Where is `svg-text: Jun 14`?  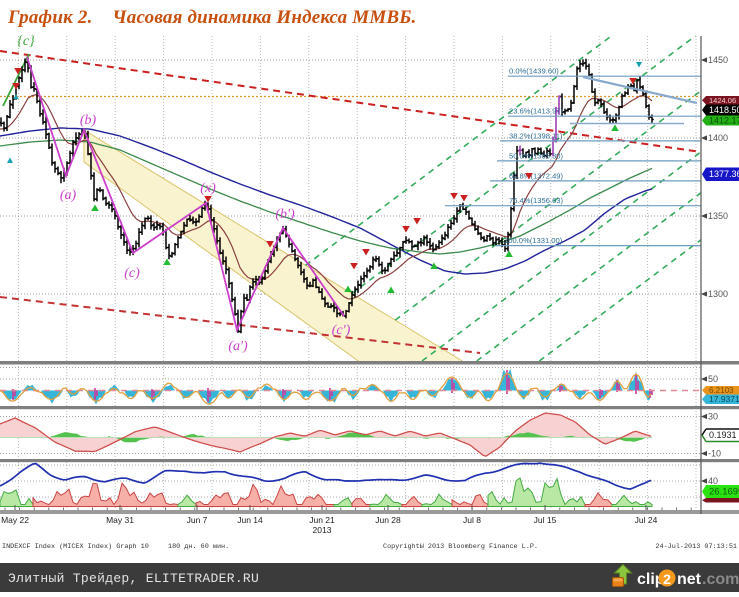 svg-text: Jun 14 is located at coordinates (250, 520).